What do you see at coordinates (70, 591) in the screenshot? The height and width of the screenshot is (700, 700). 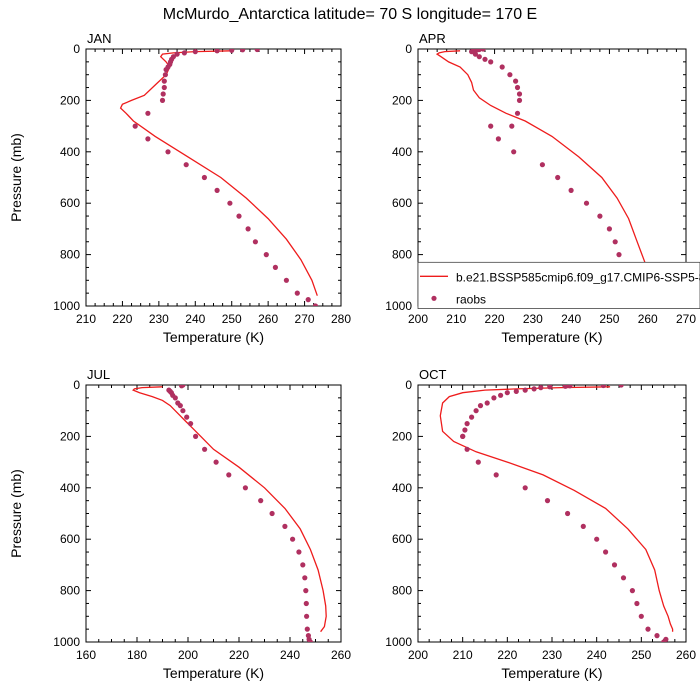 I see `y-tick-label: 800` at bounding box center [70, 591].